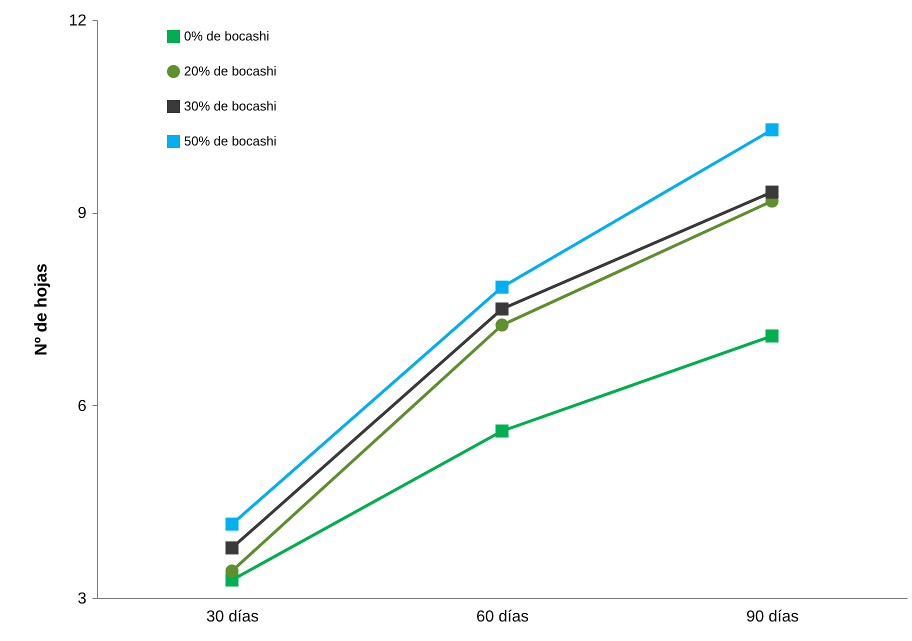 The height and width of the screenshot is (641, 912). Describe the element at coordinates (772, 617) in the screenshot. I see `x-tick-label: 90 días` at that location.